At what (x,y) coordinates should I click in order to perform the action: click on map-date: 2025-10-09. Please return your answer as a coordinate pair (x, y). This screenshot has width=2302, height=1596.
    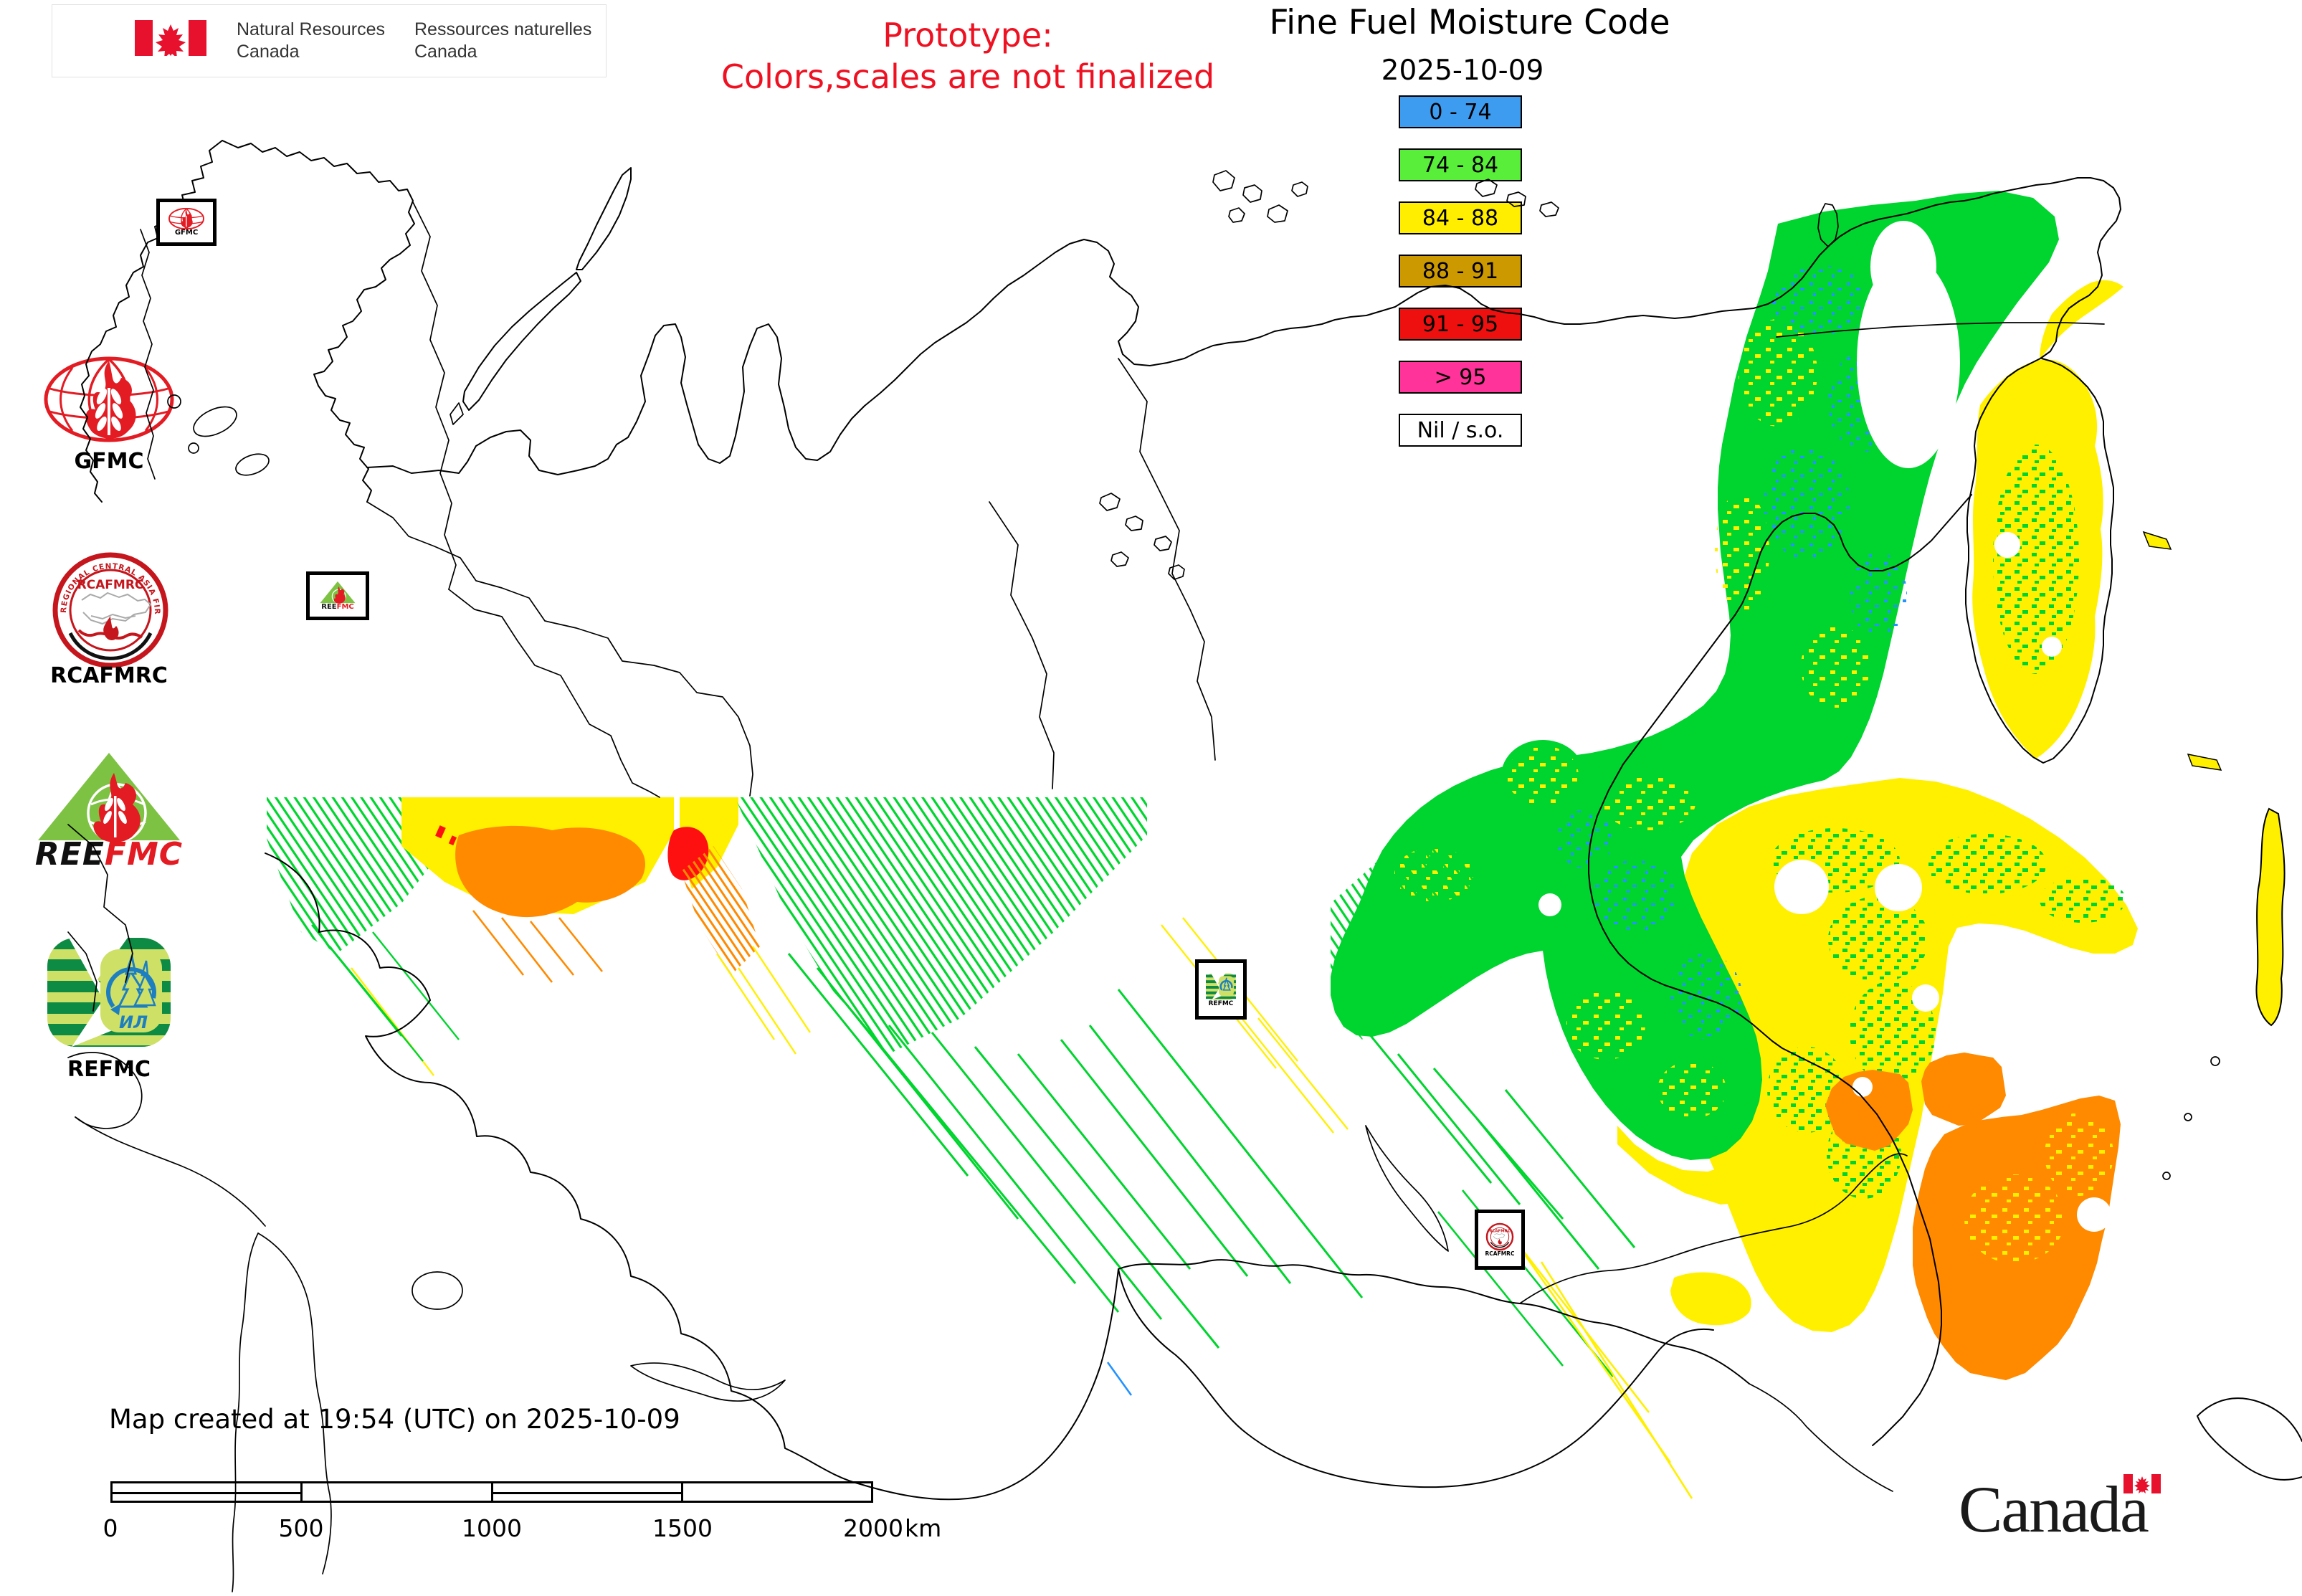
    Looking at the image, I should click on (1462, 70).